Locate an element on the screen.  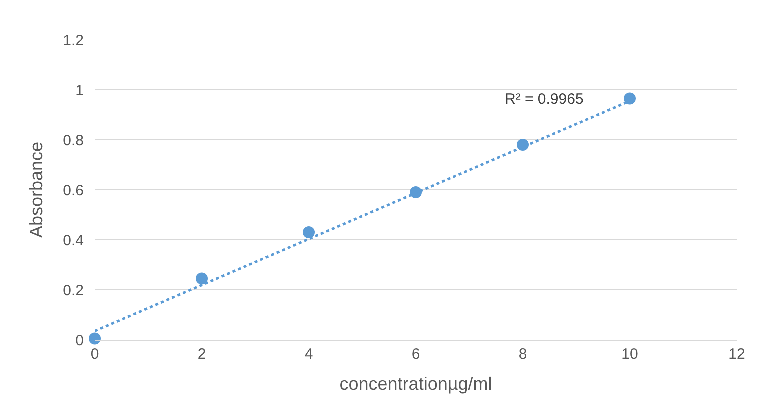
y-tick-label: 0.4 is located at coordinates (73, 241).